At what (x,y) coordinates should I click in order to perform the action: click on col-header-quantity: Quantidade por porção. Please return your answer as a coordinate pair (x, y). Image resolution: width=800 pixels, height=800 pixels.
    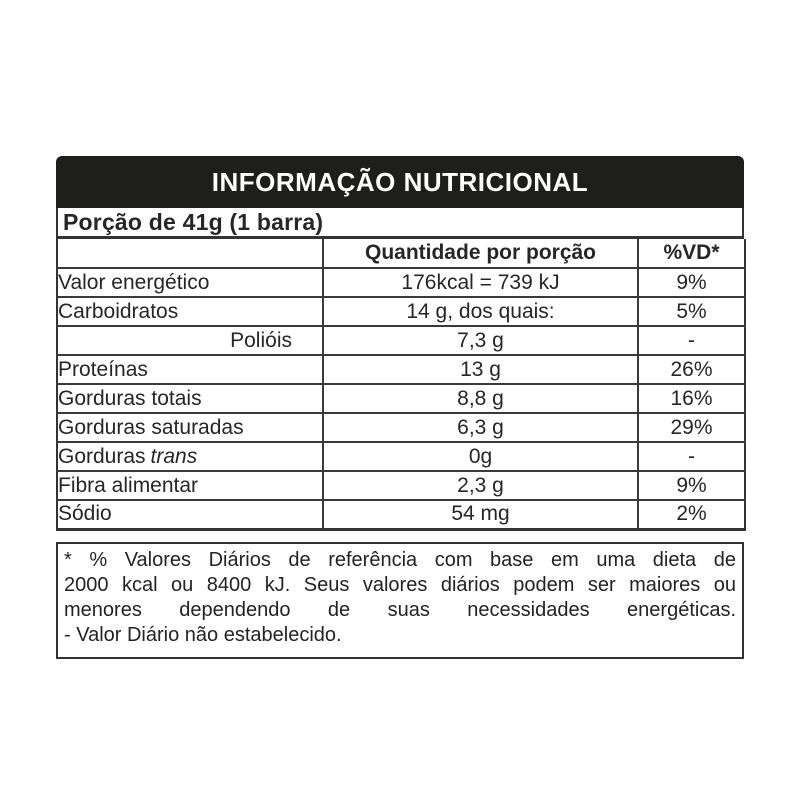
    Looking at the image, I should click on (480, 254).